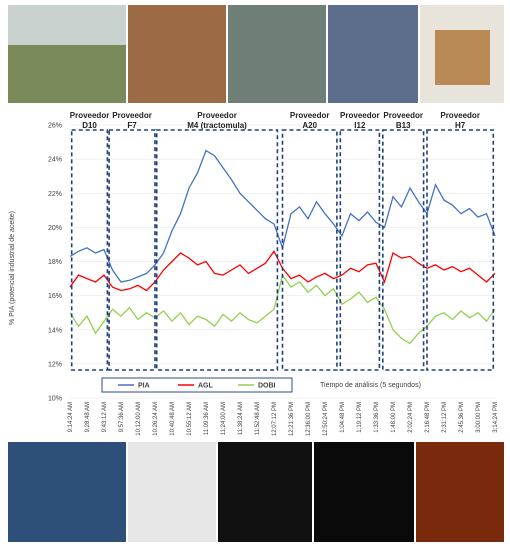 The height and width of the screenshot is (552, 510). Describe the element at coordinates (12, 268) in the screenshot. I see `y-axis-title: % PIA (potencial industrial de aceite)` at that location.